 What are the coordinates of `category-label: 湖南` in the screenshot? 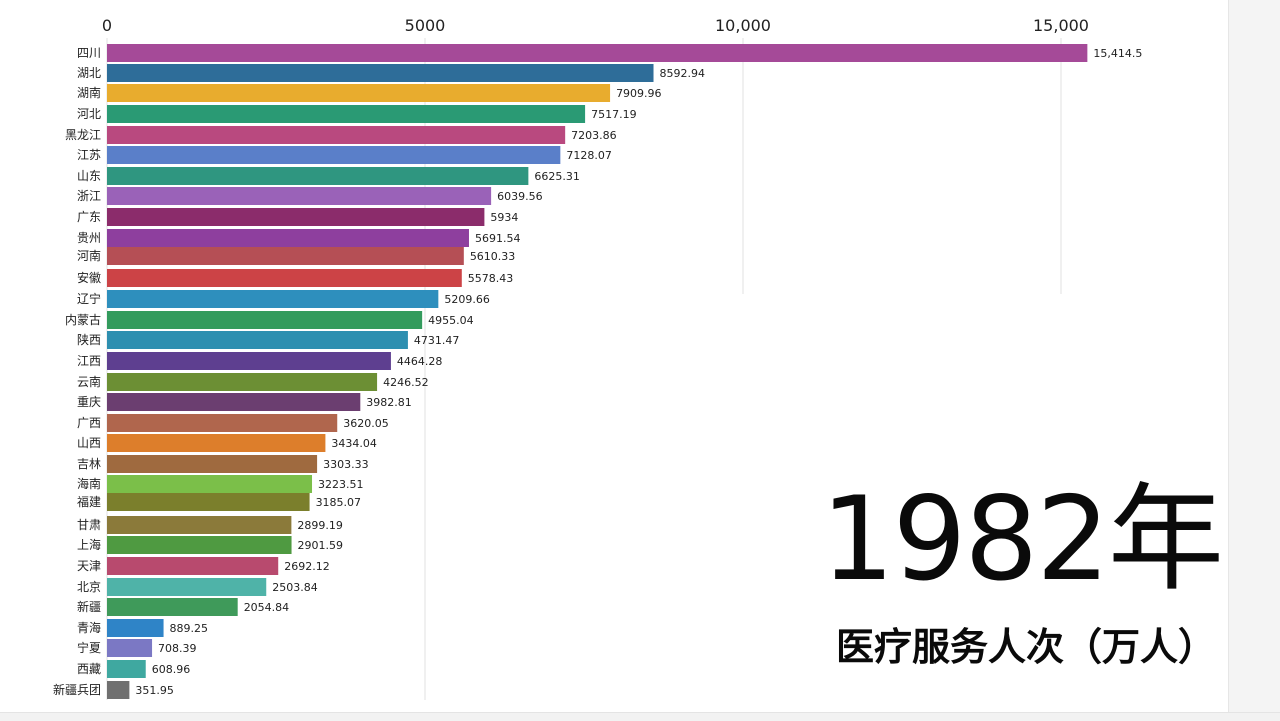 It's located at (89, 92).